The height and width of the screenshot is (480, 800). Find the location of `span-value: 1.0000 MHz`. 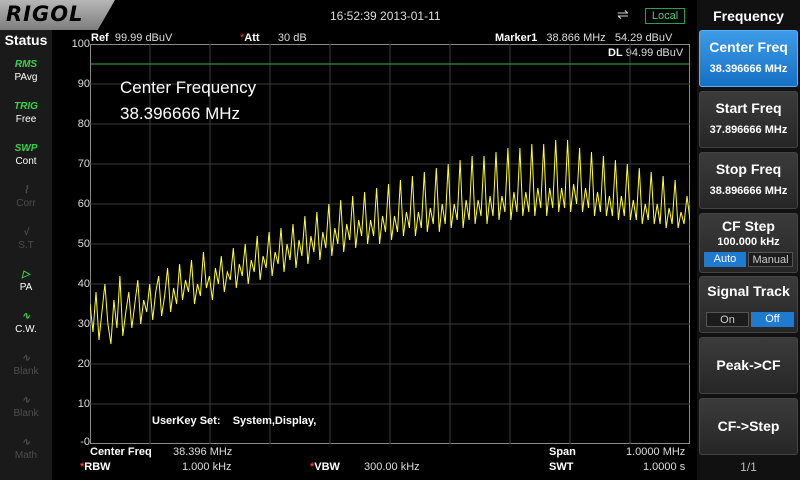

span-value: 1.0000 MHz is located at coordinates (656, 452).